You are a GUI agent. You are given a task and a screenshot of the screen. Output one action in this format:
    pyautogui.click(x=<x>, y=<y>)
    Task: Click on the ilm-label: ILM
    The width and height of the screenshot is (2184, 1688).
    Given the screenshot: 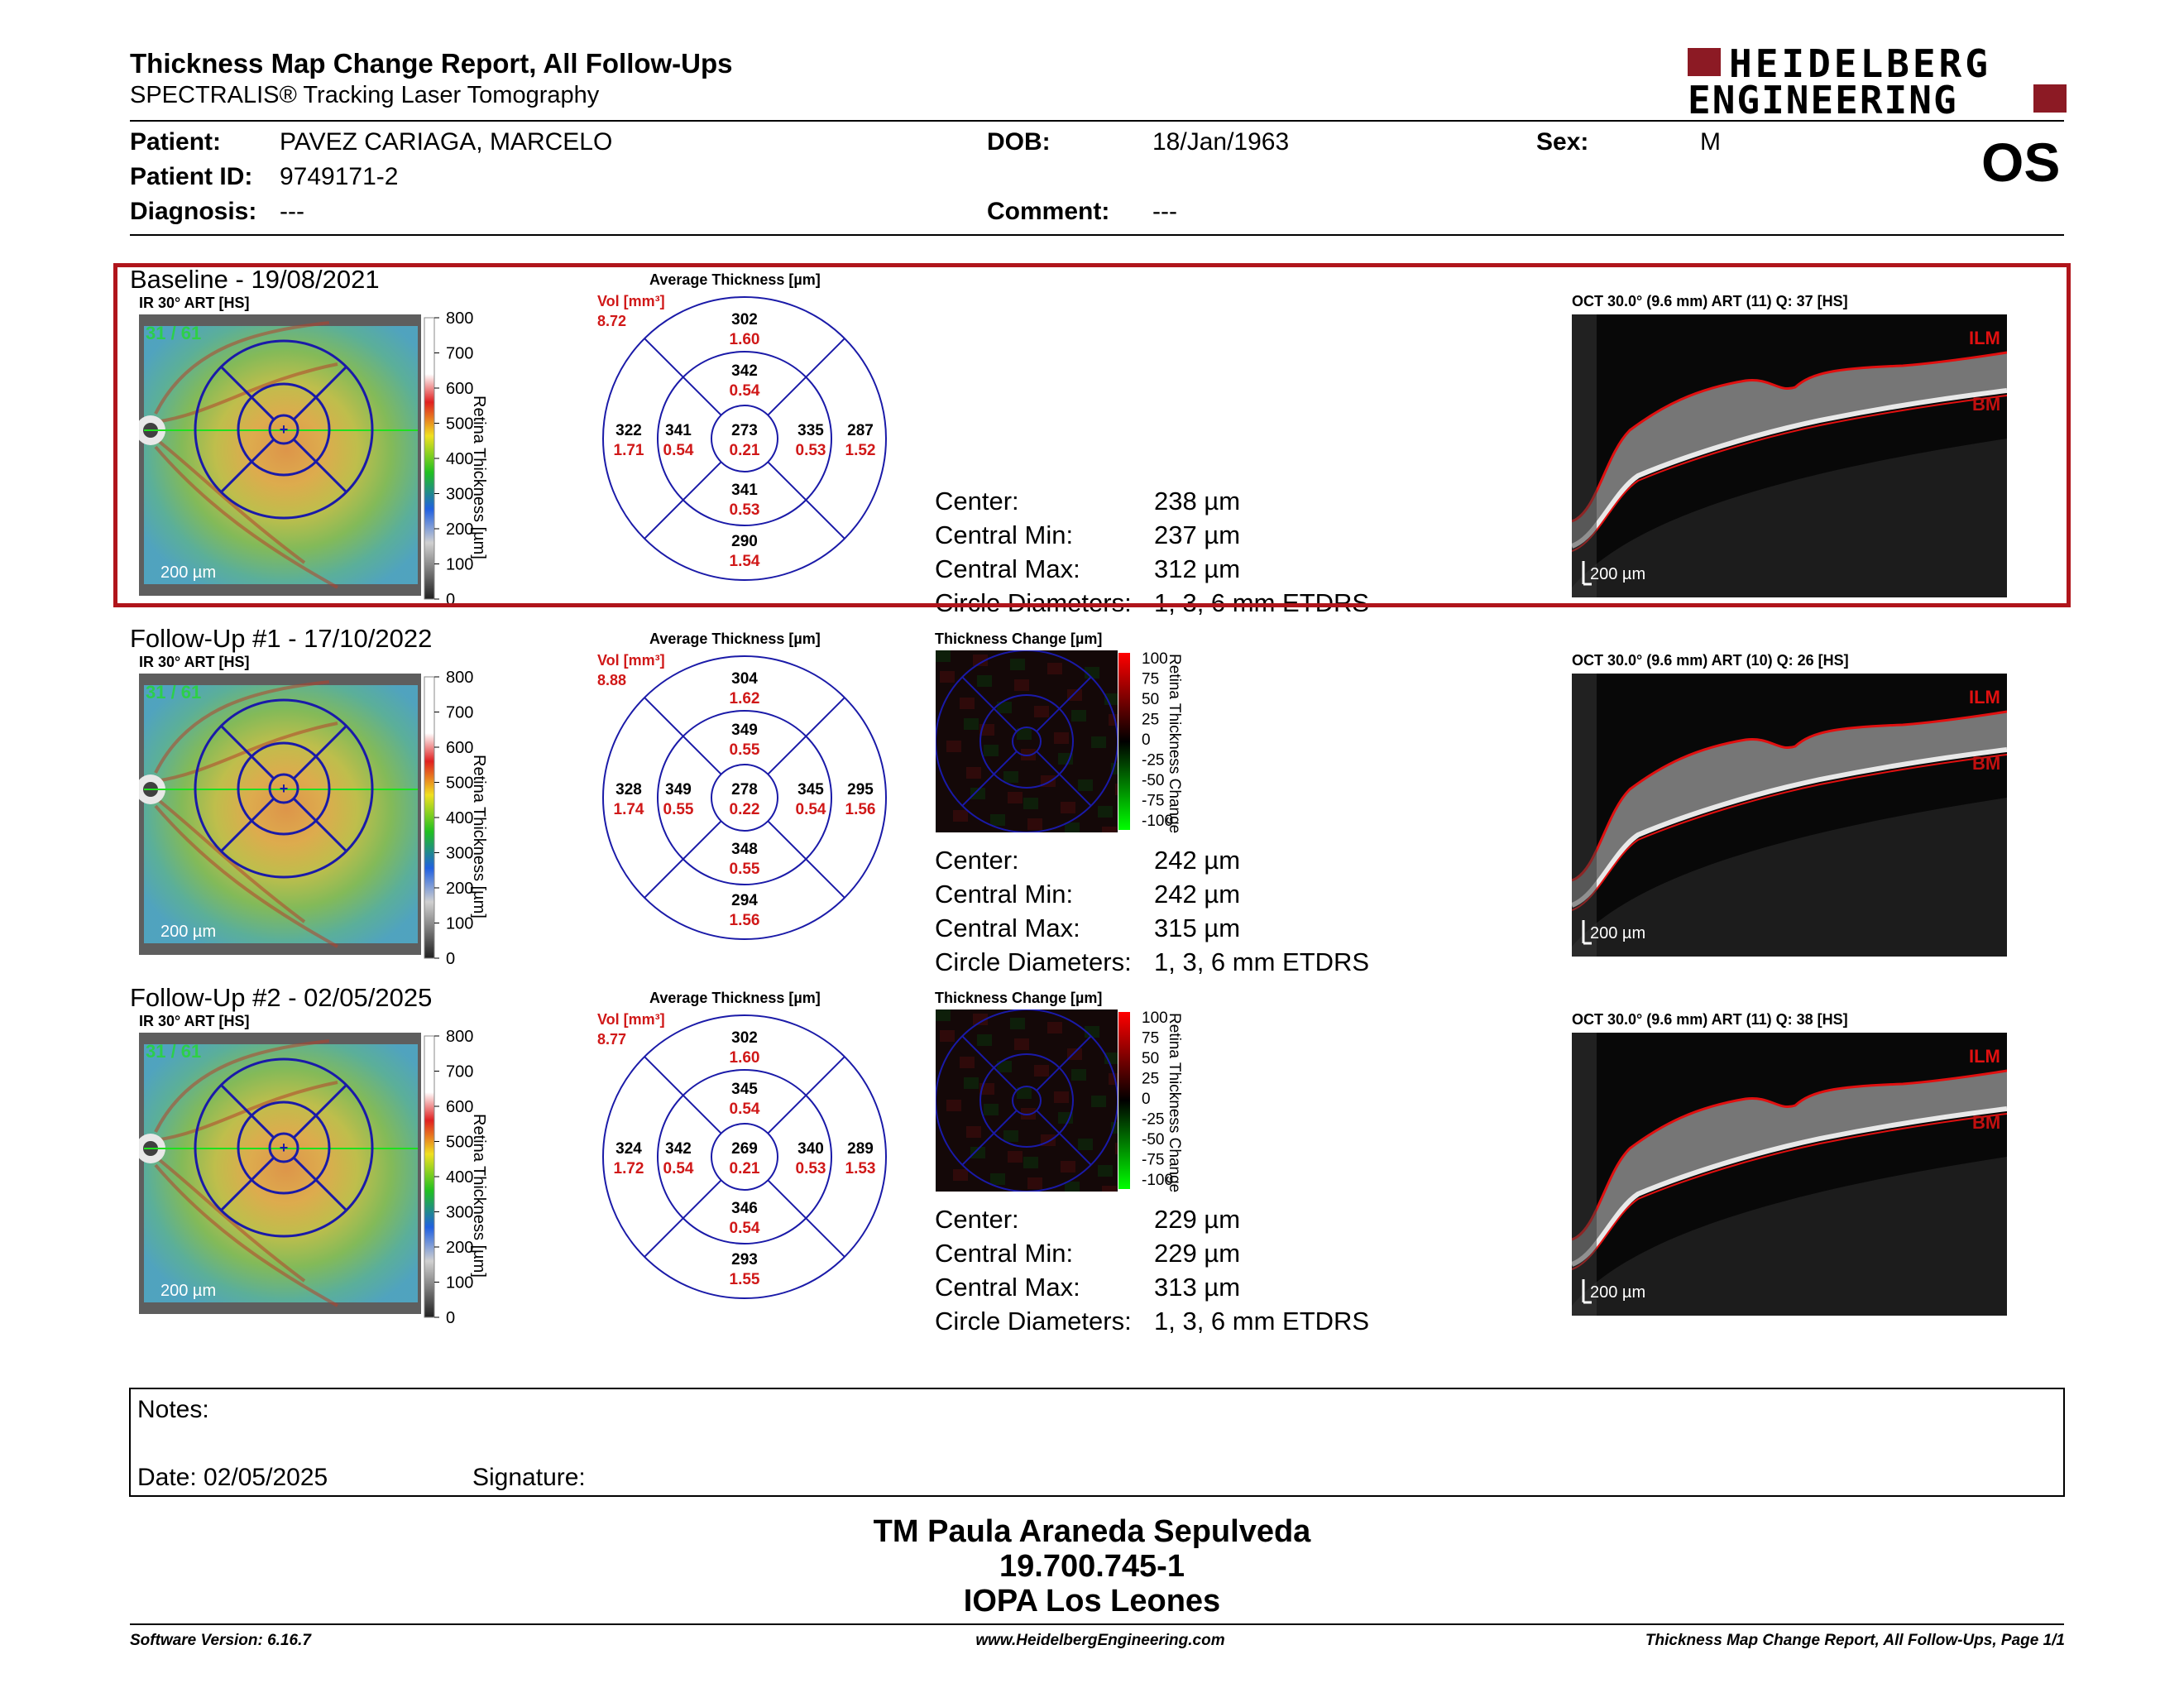 What is the action you would take?
    pyautogui.click(x=1984, y=697)
    